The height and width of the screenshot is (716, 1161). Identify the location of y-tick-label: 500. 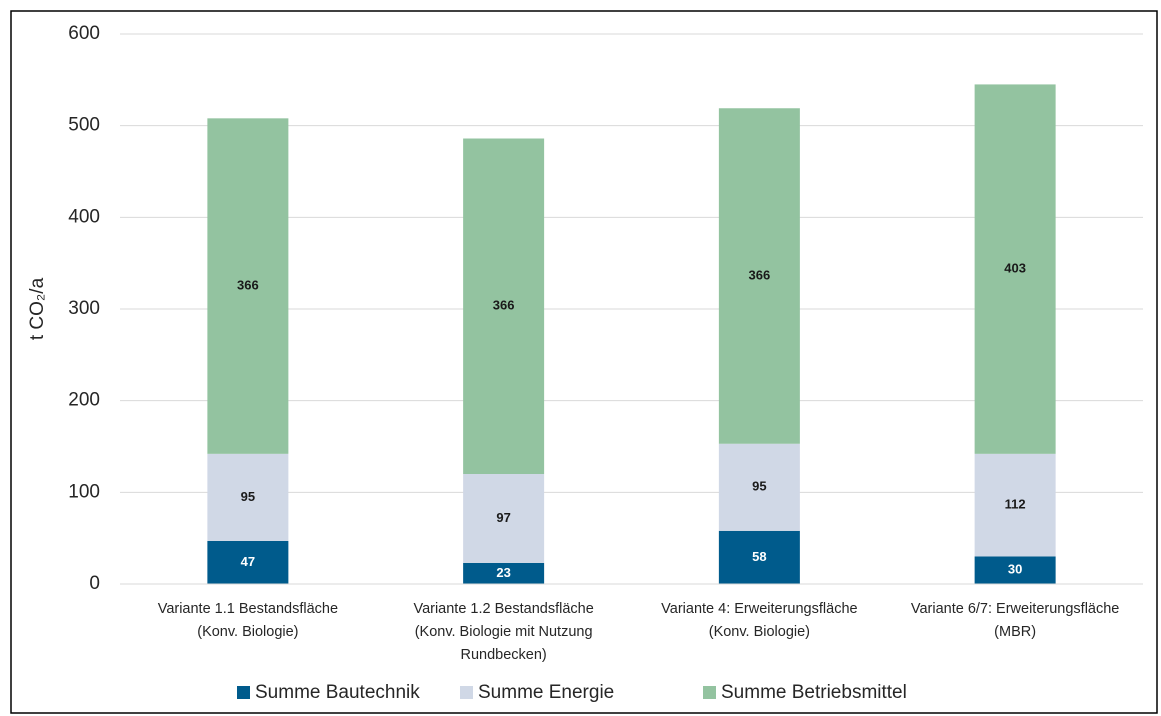
(84, 125).